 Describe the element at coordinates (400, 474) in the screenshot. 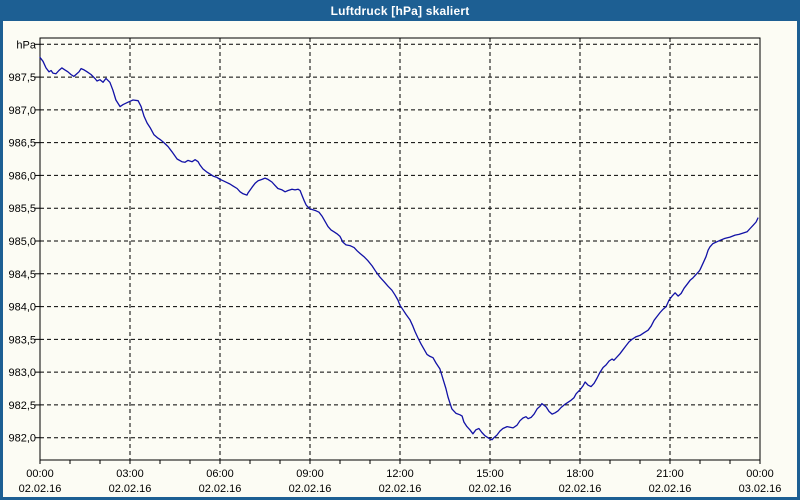

I see `x-tick-time-label: 12:00` at that location.